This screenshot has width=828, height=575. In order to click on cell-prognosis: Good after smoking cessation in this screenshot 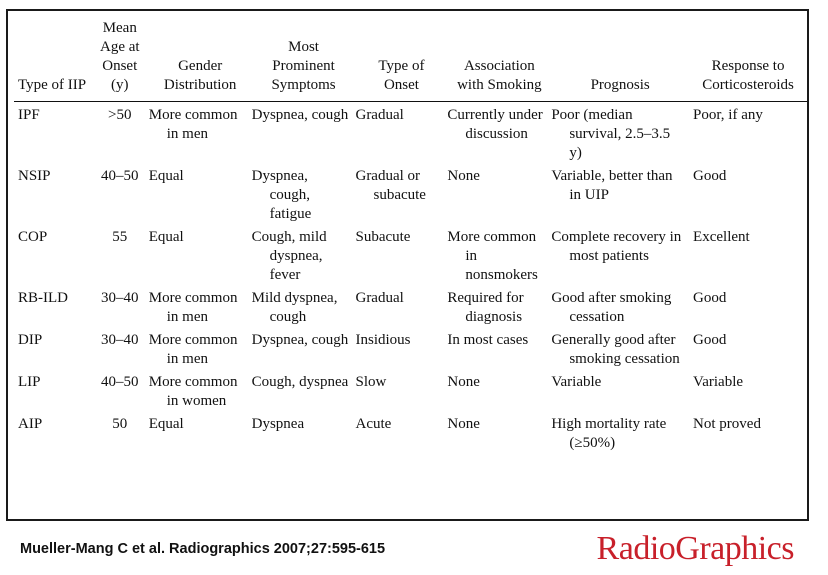, I will do `click(611, 307)`.